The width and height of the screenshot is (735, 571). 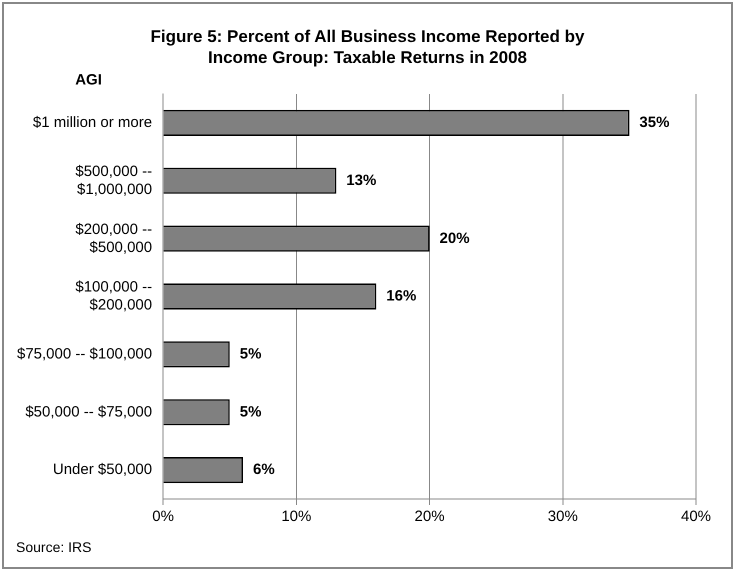 I want to click on chart-title: Figure 5: Percent of All Business Income Reported by Income Group: Taxable Returns in 2008, so click(x=368, y=47).